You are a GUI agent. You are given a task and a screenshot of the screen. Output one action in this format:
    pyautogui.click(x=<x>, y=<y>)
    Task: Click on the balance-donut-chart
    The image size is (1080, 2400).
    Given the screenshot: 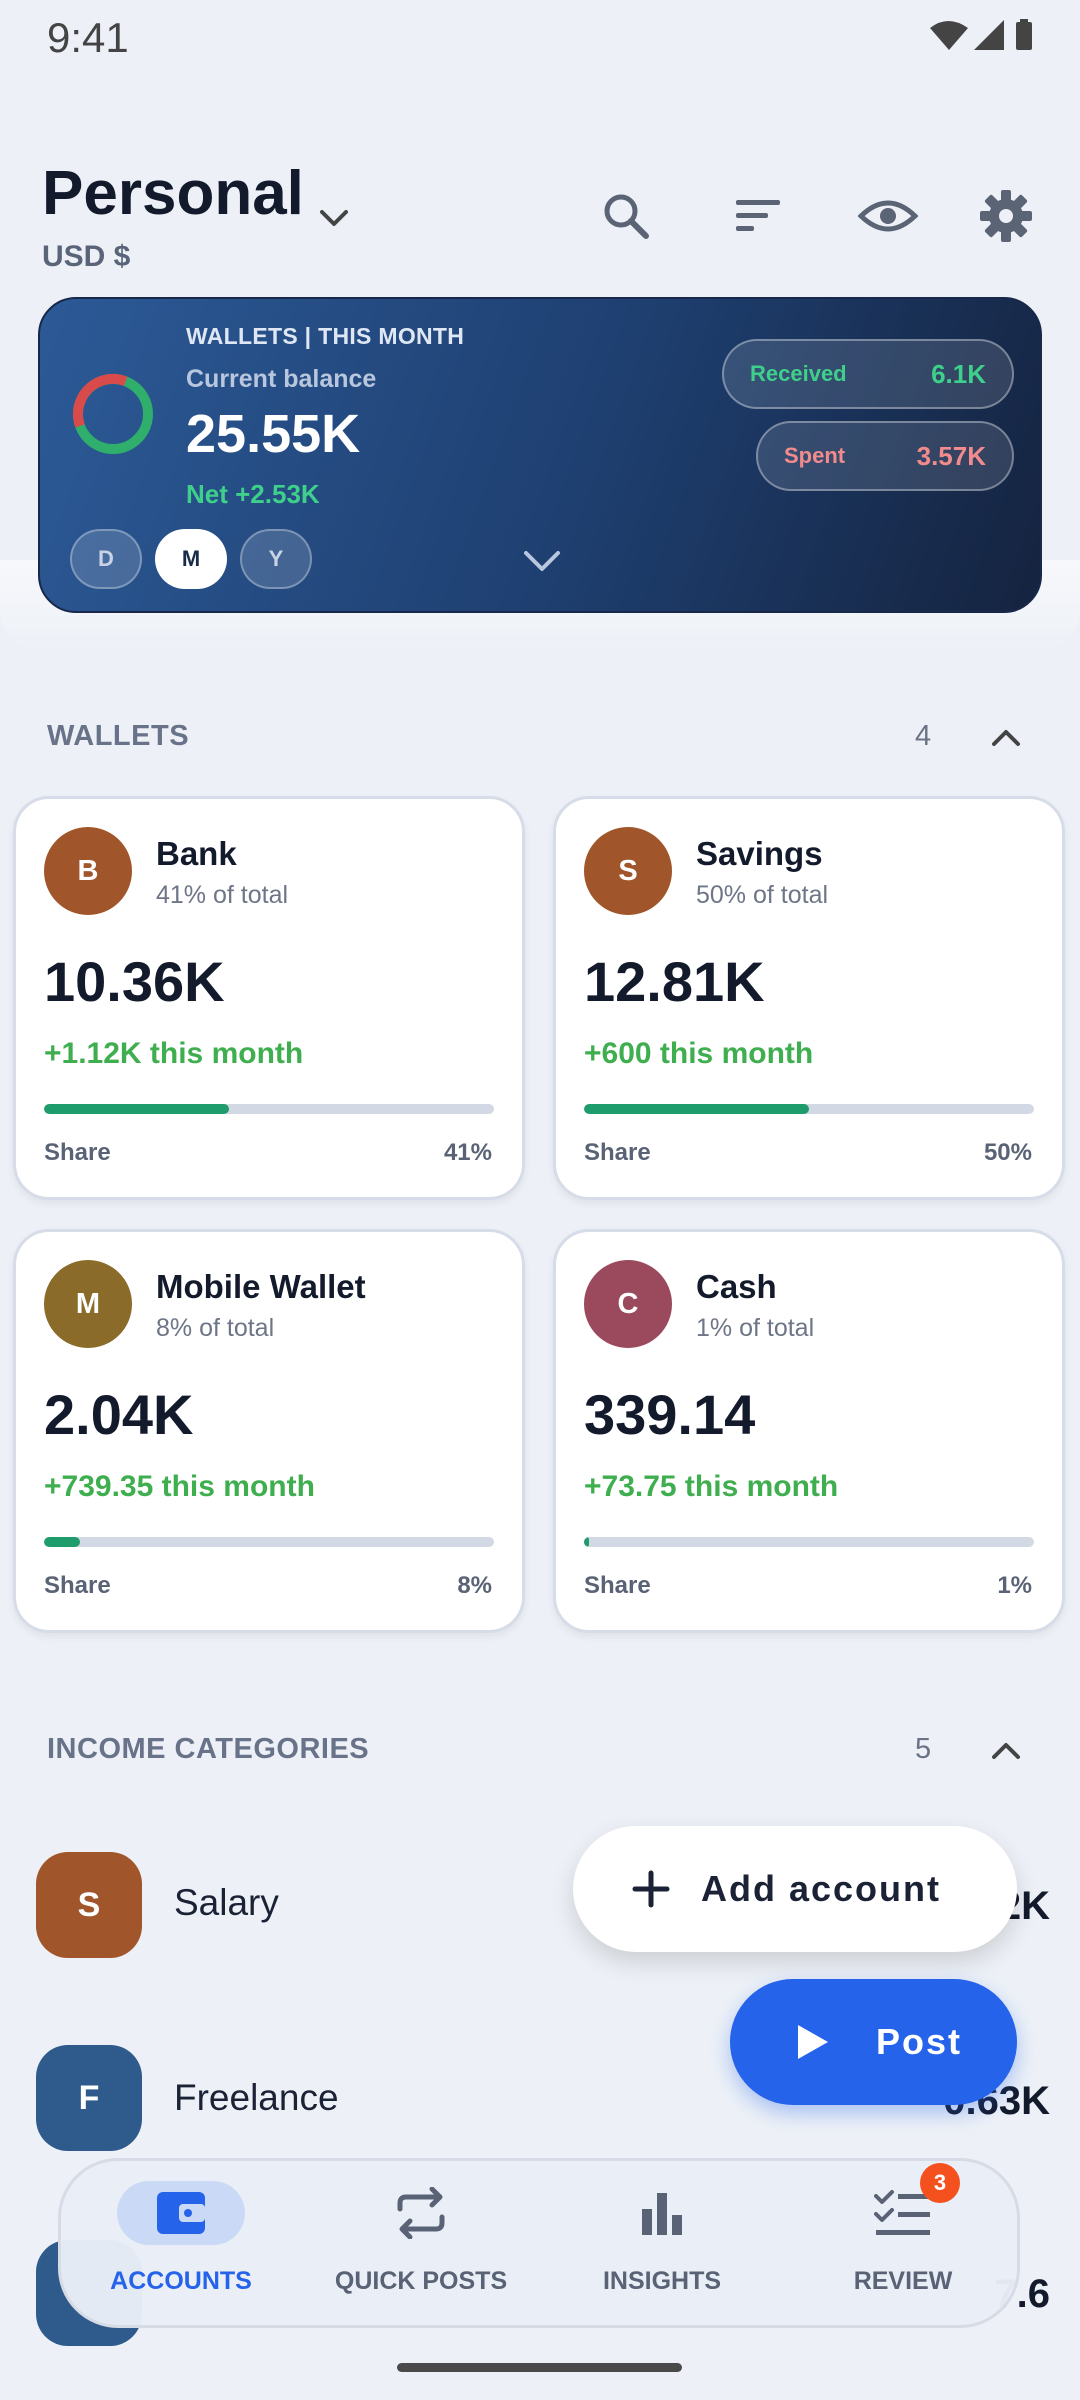 What is the action you would take?
    pyautogui.click(x=113, y=414)
    